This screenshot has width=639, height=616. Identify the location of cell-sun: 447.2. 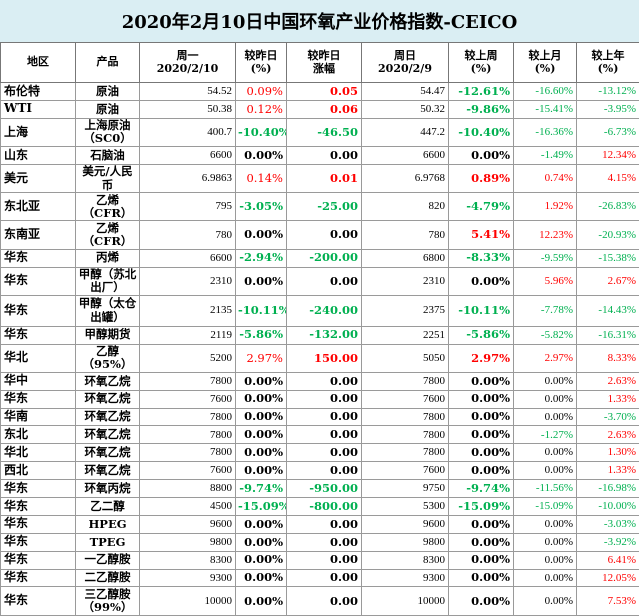
(405, 132).